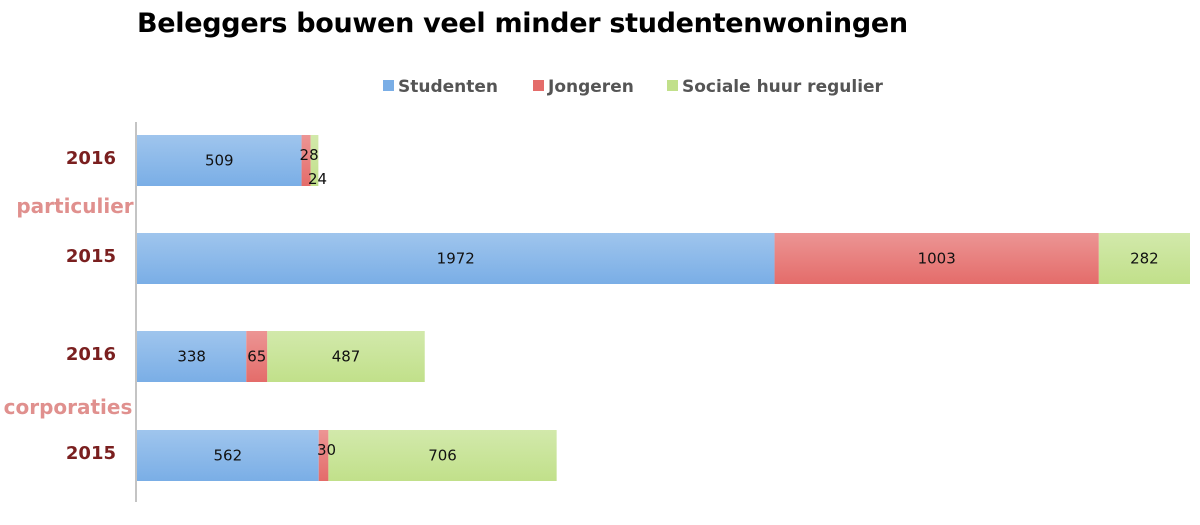 This screenshot has width=1200, height=525. I want to click on category-label-0: 2016, so click(91, 158).